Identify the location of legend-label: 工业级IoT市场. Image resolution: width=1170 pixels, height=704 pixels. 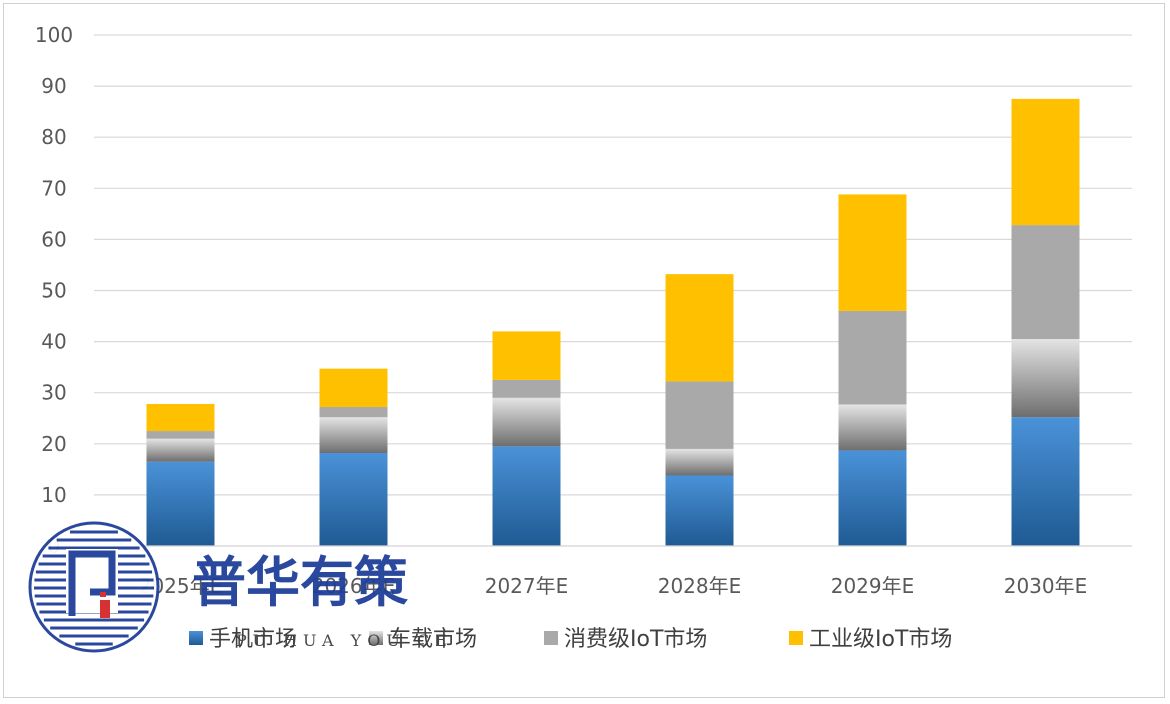
(880, 639).